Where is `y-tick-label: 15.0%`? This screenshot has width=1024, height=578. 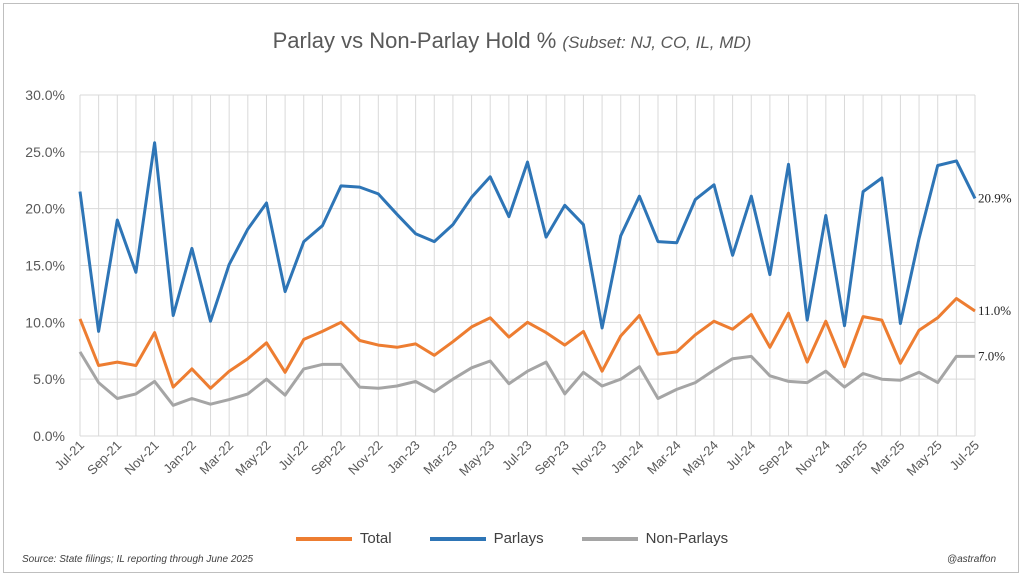 y-tick-label: 15.0% is located at coordinates (45, 266).